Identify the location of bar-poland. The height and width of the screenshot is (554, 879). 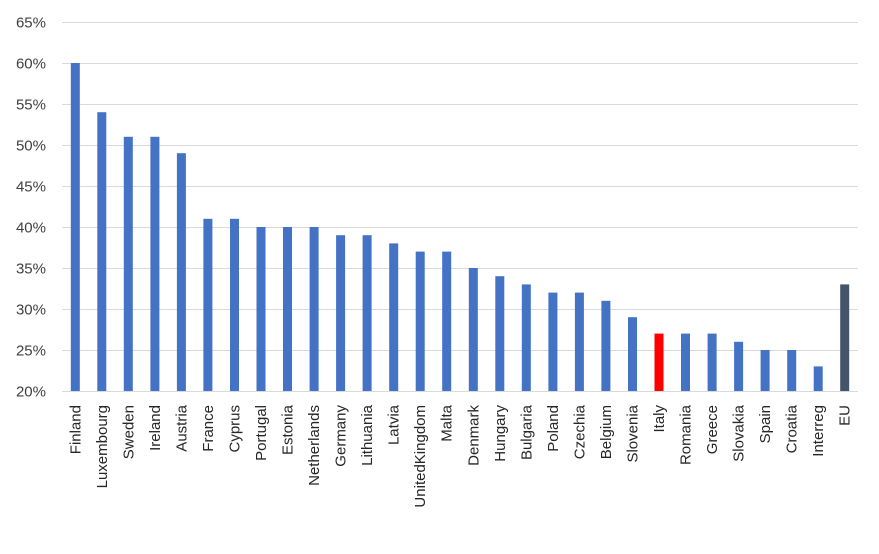
(553, 341).